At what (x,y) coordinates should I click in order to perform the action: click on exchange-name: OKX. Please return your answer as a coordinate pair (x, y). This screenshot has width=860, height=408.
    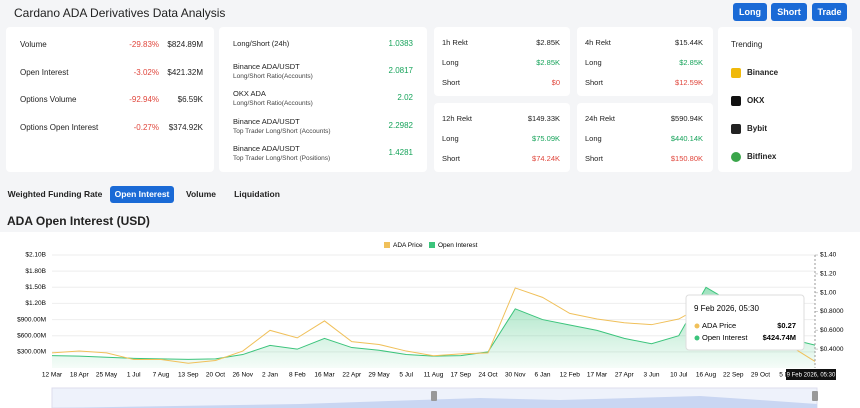
    Looking at the image, I should click on (756, 100).